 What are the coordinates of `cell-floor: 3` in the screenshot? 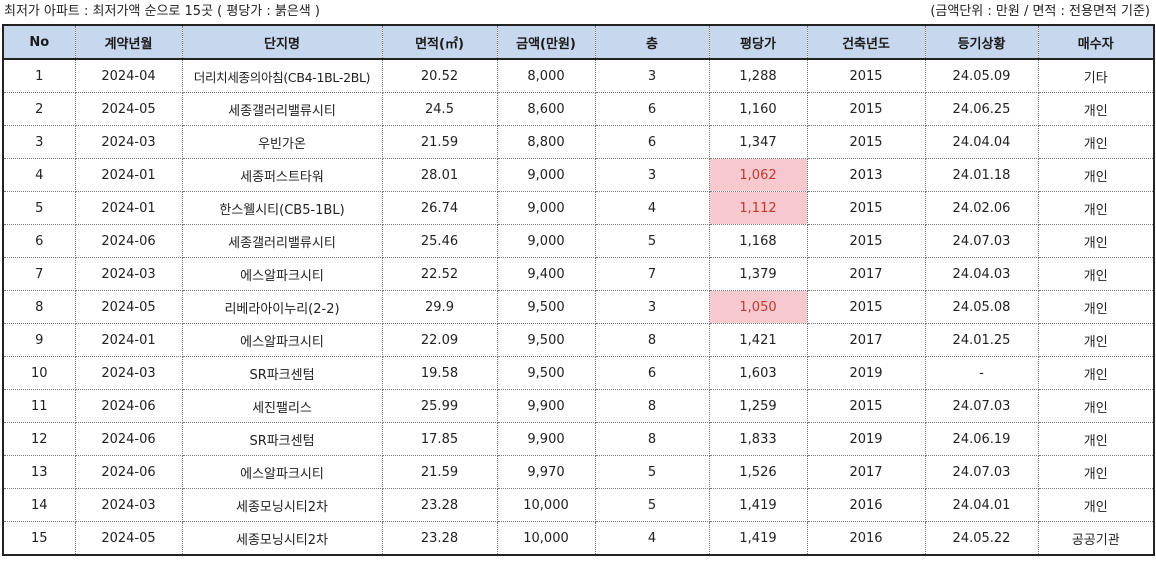 It's located at (652, 76).